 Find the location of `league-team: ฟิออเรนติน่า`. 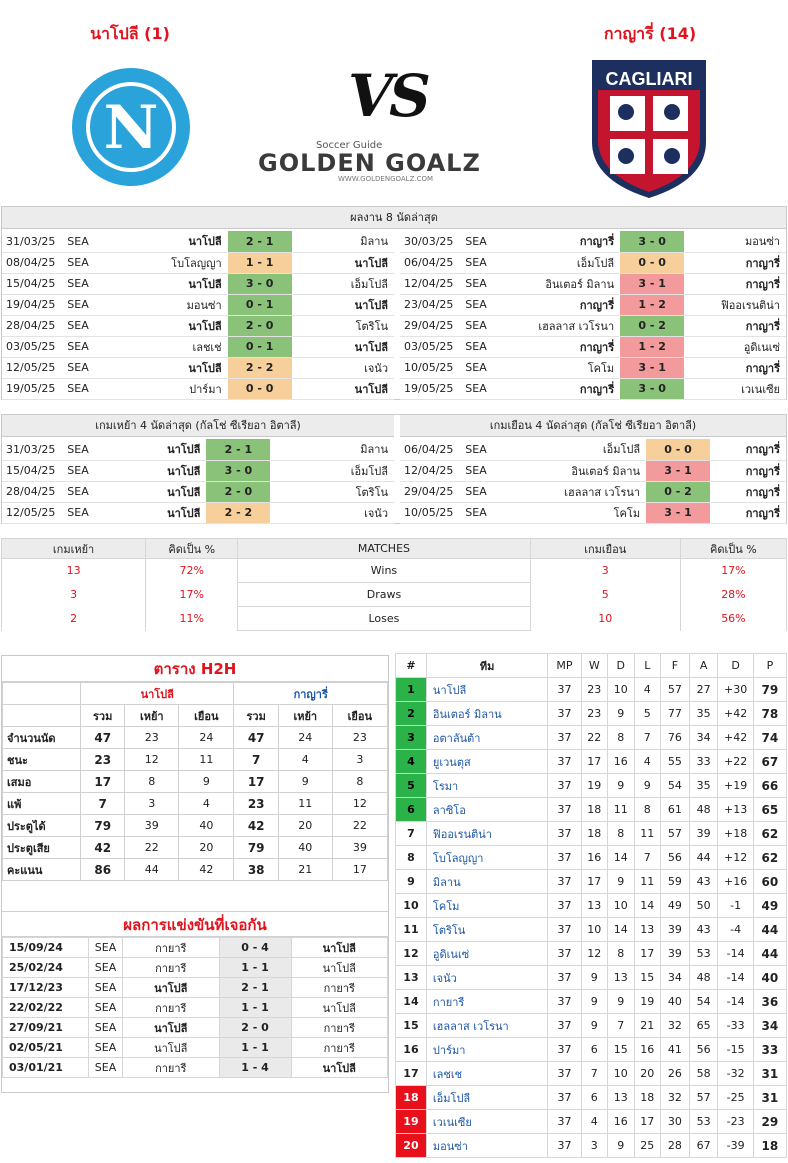

league-team: ฟิออเรนติน่า is located at coordinates (487, 833).